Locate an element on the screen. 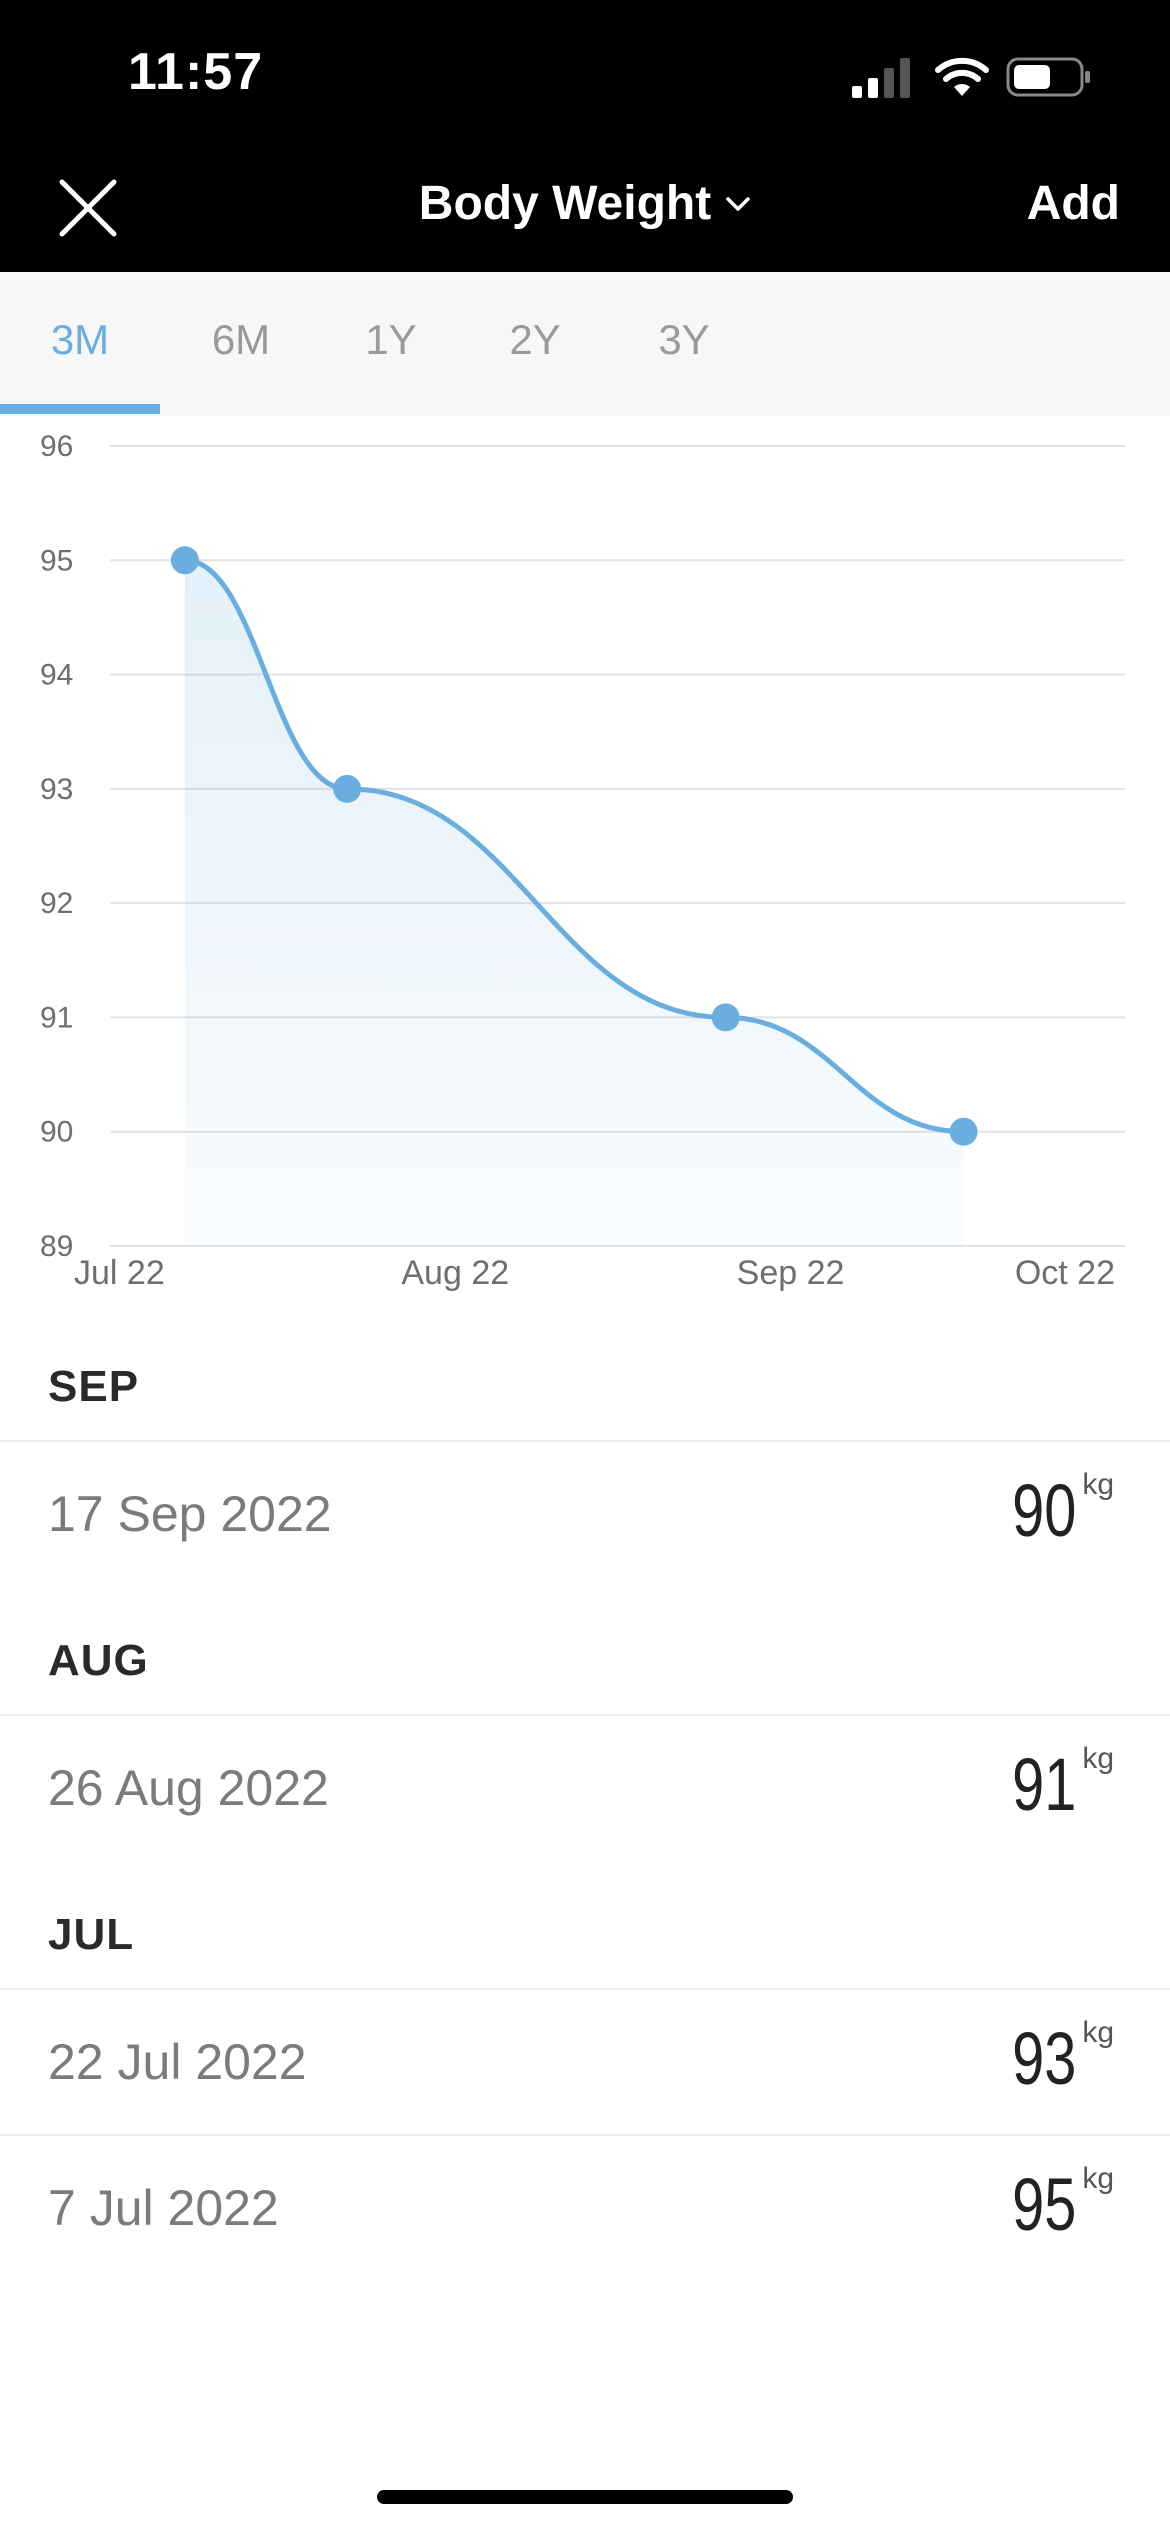  close-icon is located at coordinates (88, 208).